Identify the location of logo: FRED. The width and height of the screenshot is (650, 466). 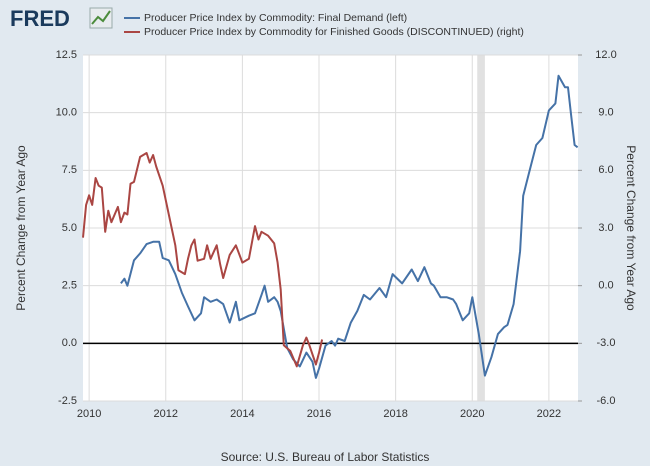
(40, 18).